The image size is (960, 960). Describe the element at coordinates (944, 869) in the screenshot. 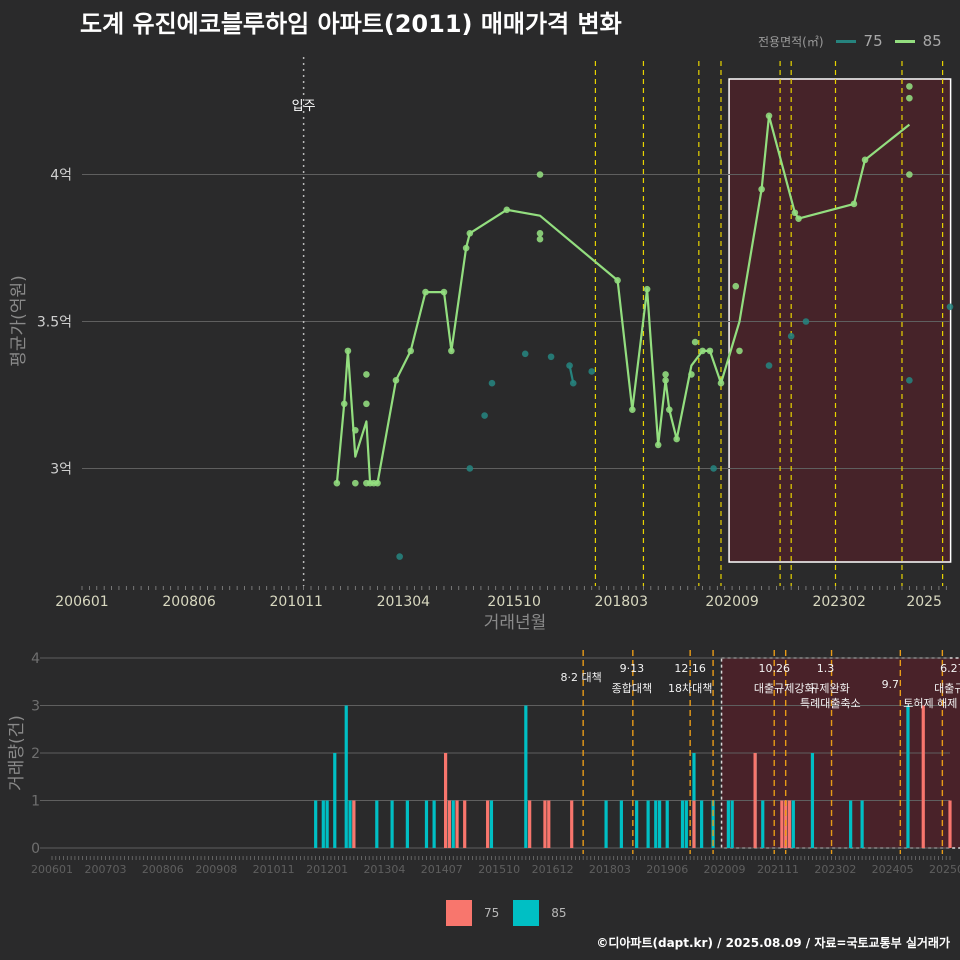

I see `volume-x-tick-label: 202508` at that location.